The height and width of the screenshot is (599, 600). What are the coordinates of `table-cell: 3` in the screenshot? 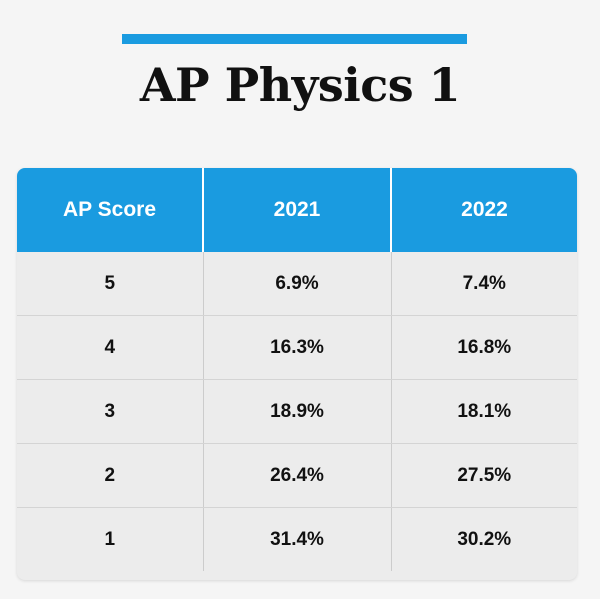 It's located at (110, 411).